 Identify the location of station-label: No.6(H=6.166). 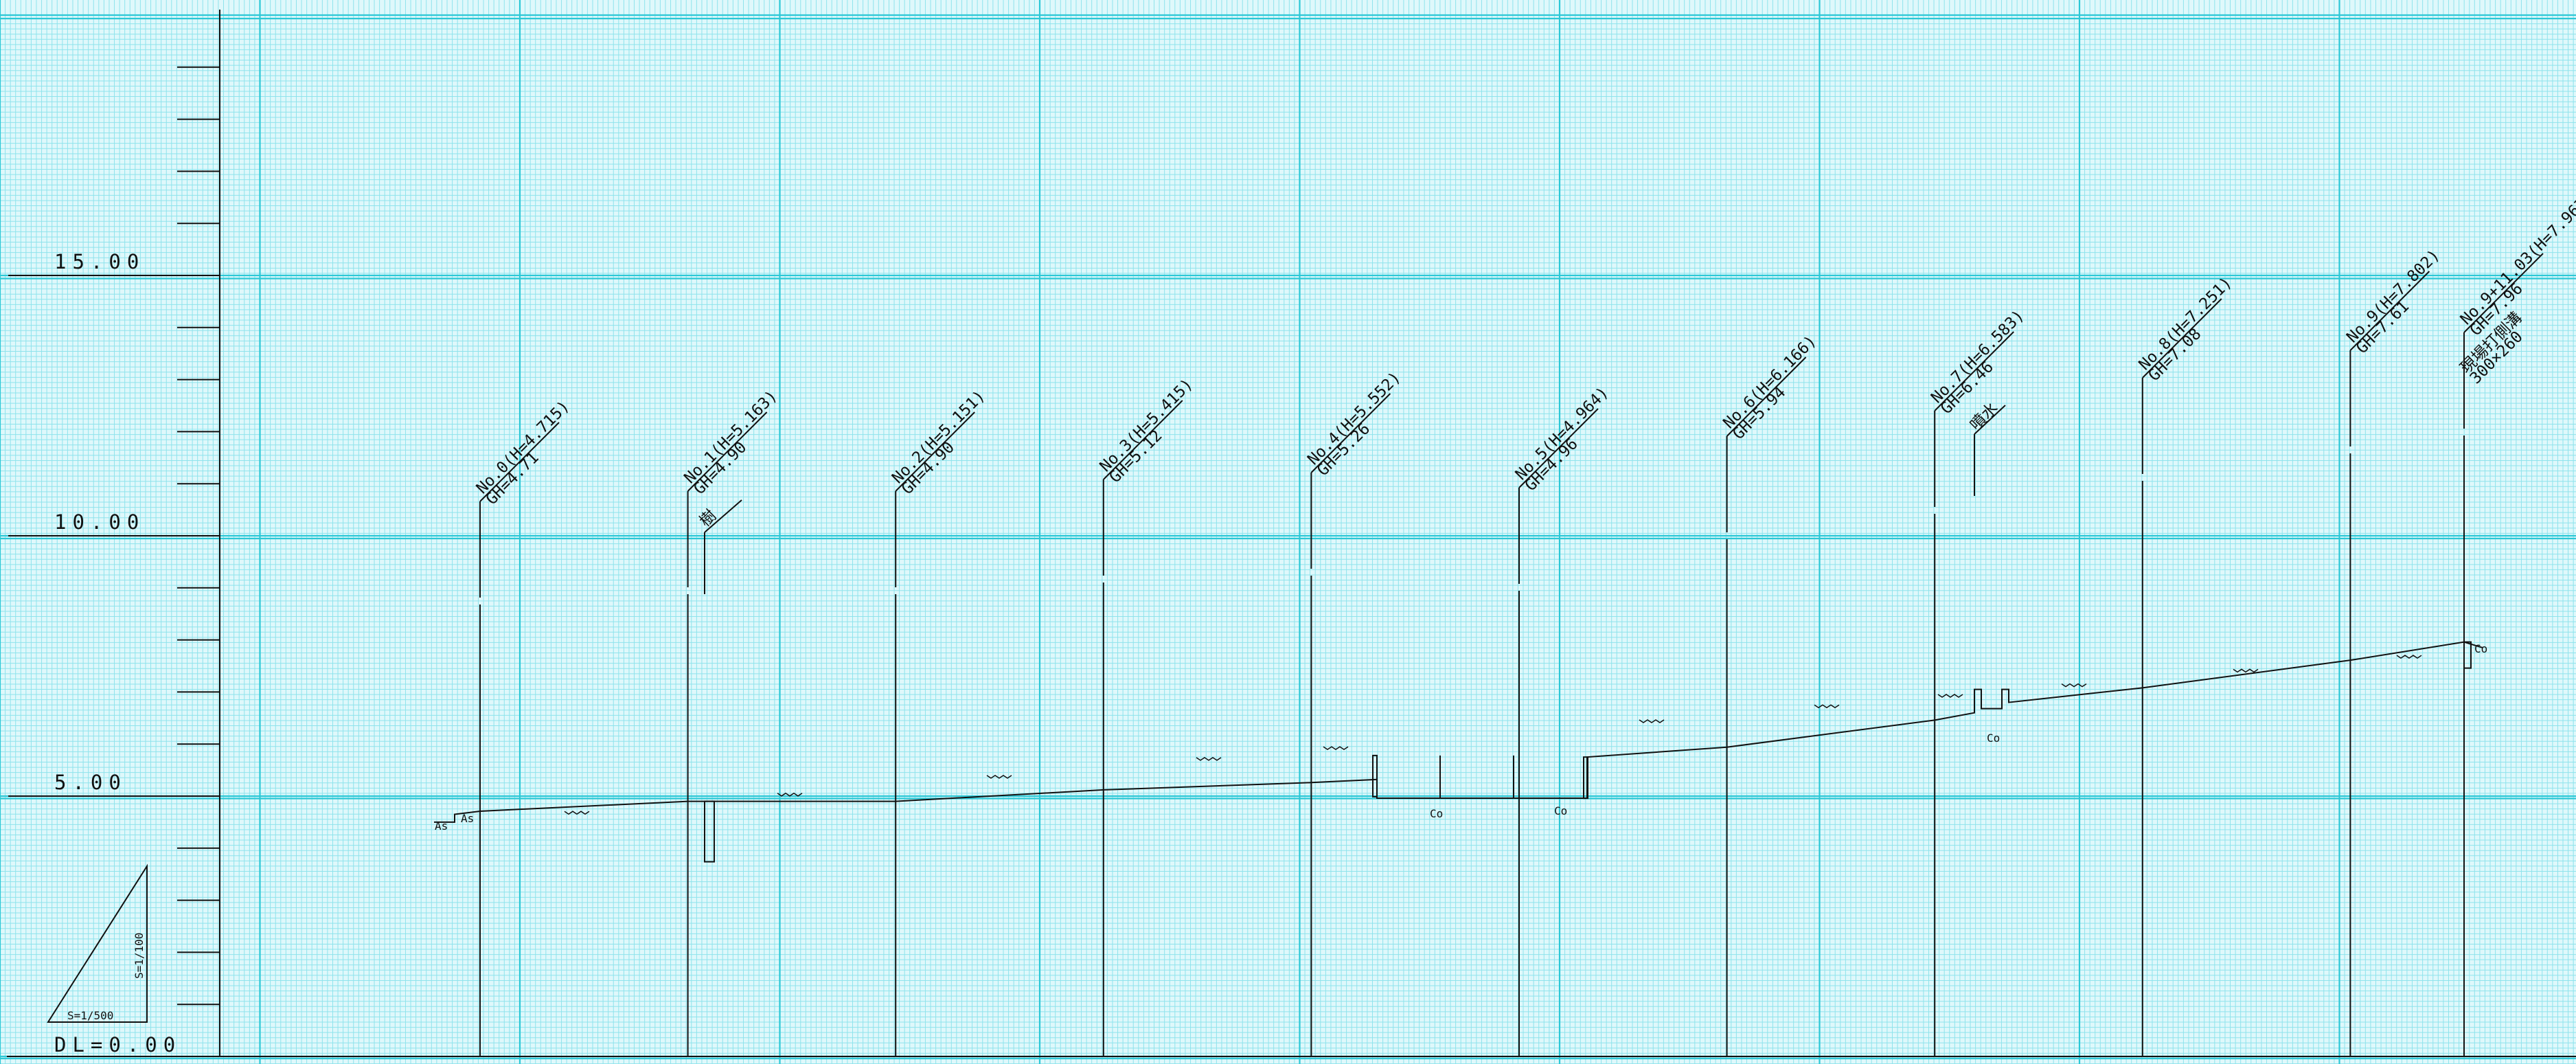
(1770, 382).